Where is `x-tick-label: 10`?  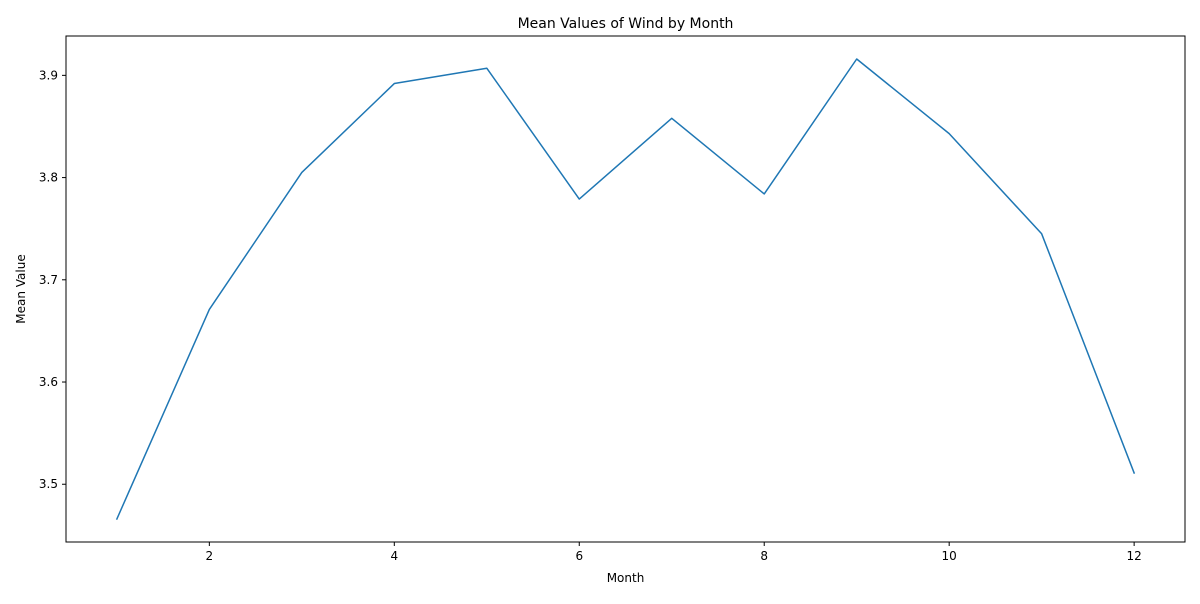
x-tick-label: 10 is located at coordinates (949, 556).